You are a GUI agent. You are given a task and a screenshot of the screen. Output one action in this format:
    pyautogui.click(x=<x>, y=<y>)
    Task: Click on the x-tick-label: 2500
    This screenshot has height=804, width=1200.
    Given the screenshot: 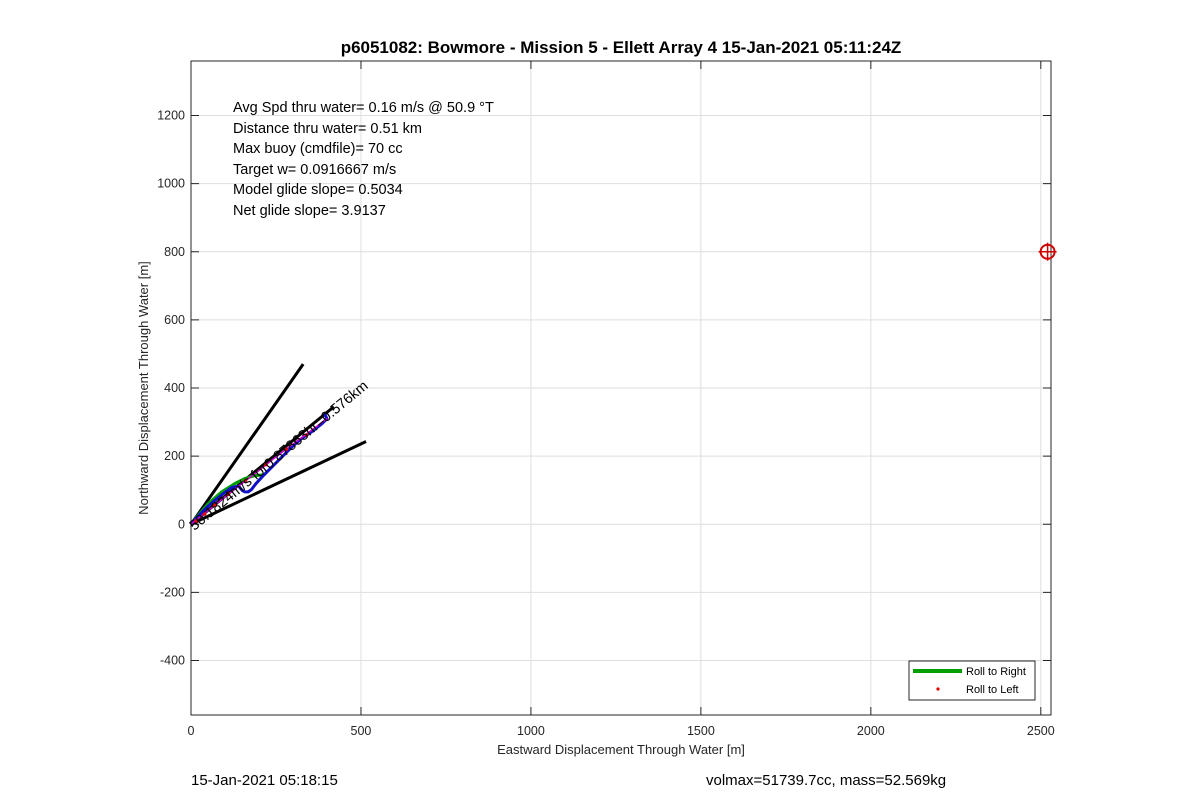 What is the action you would take?
    pyautogui.click(x=1041, y=731)
    